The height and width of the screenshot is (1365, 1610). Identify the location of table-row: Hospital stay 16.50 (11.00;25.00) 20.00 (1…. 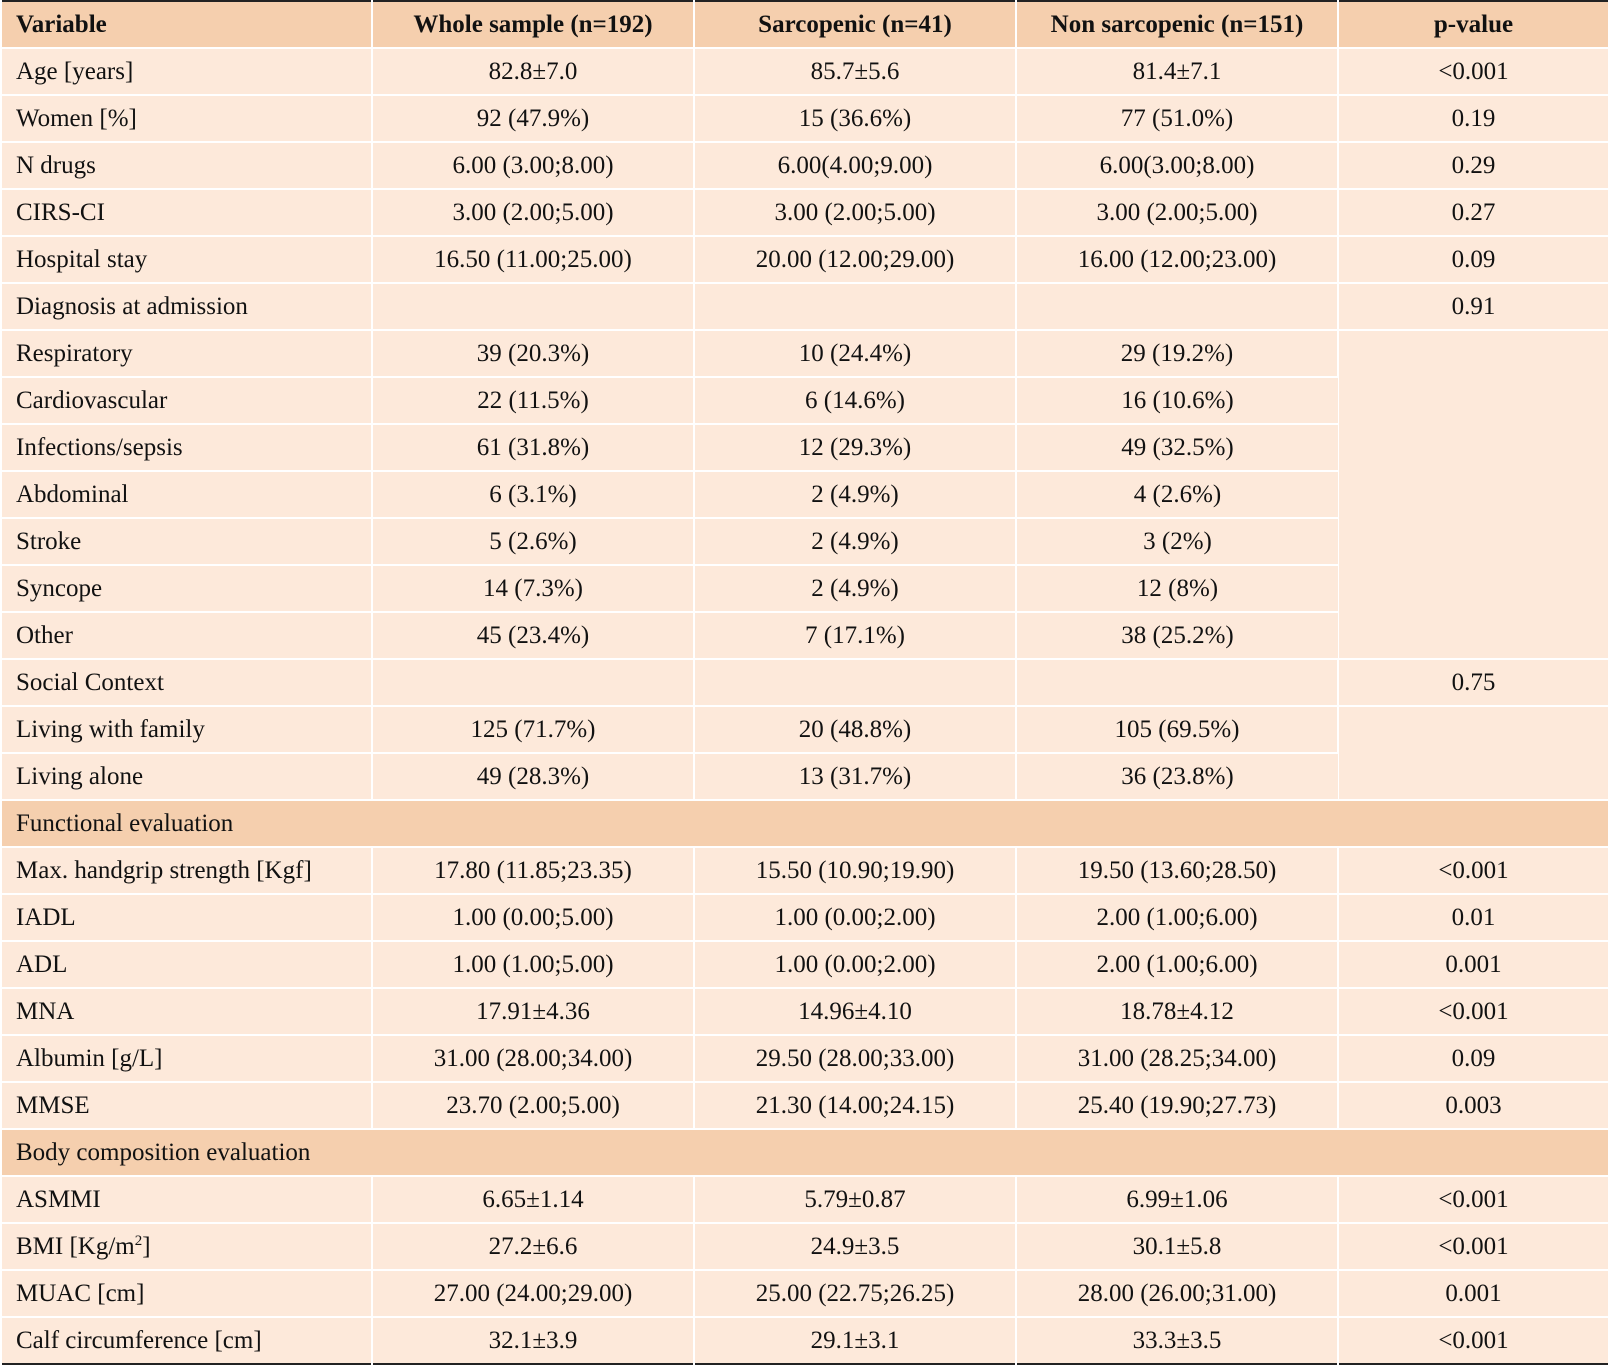
(805, 260).